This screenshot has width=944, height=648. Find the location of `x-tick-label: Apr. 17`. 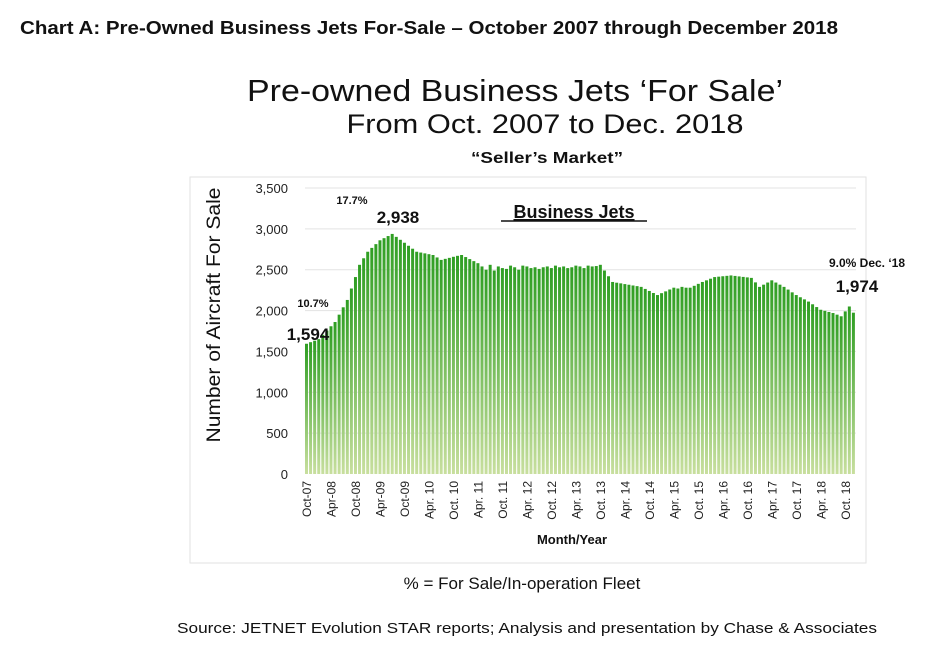

x-tick-label: Apr. 17 is located at coordinates (772, 500).